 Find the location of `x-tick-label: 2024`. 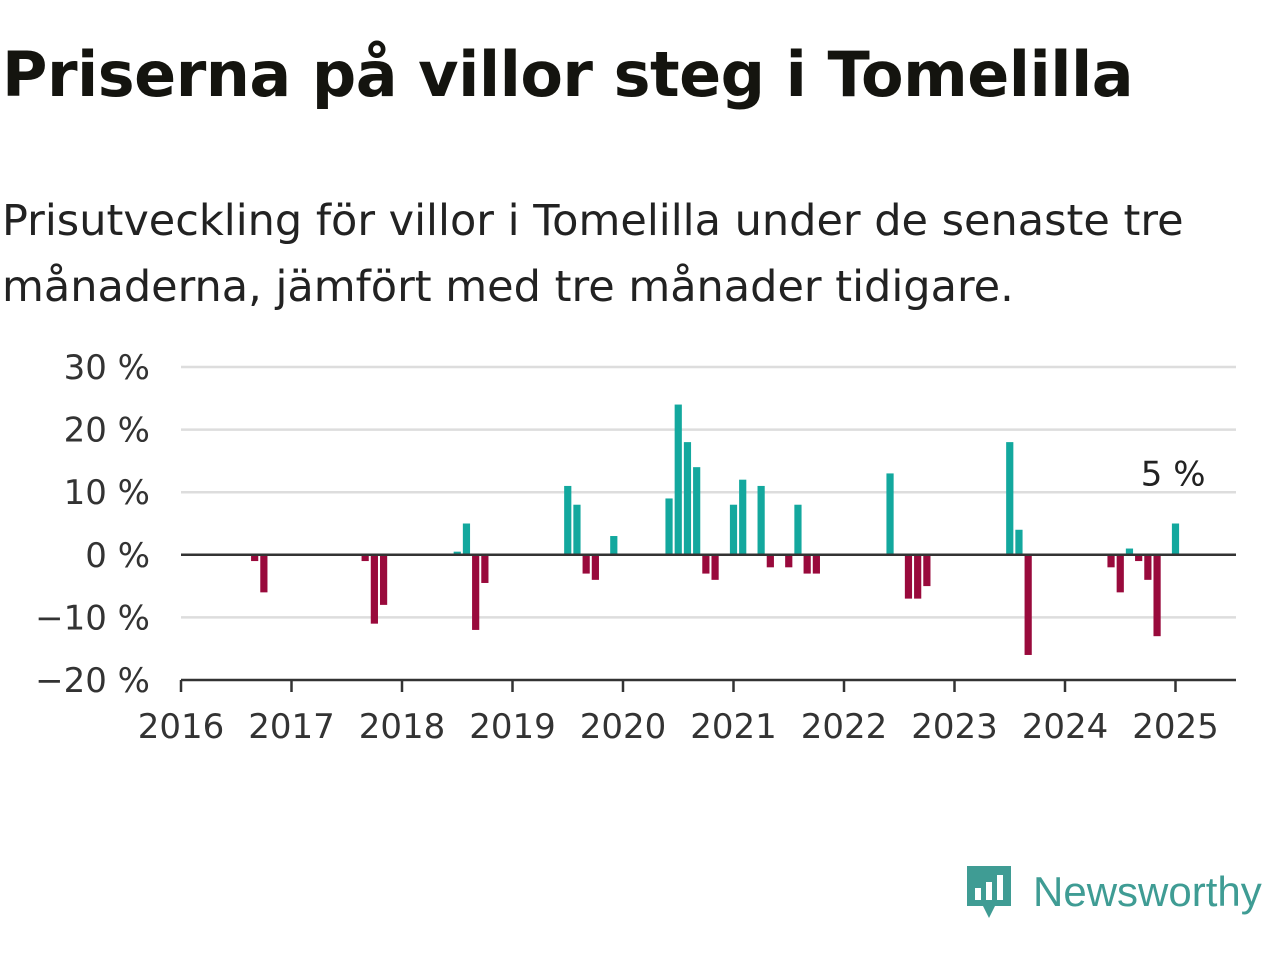

x-tick-label: 2024 is located at coordinates (1065, 727).